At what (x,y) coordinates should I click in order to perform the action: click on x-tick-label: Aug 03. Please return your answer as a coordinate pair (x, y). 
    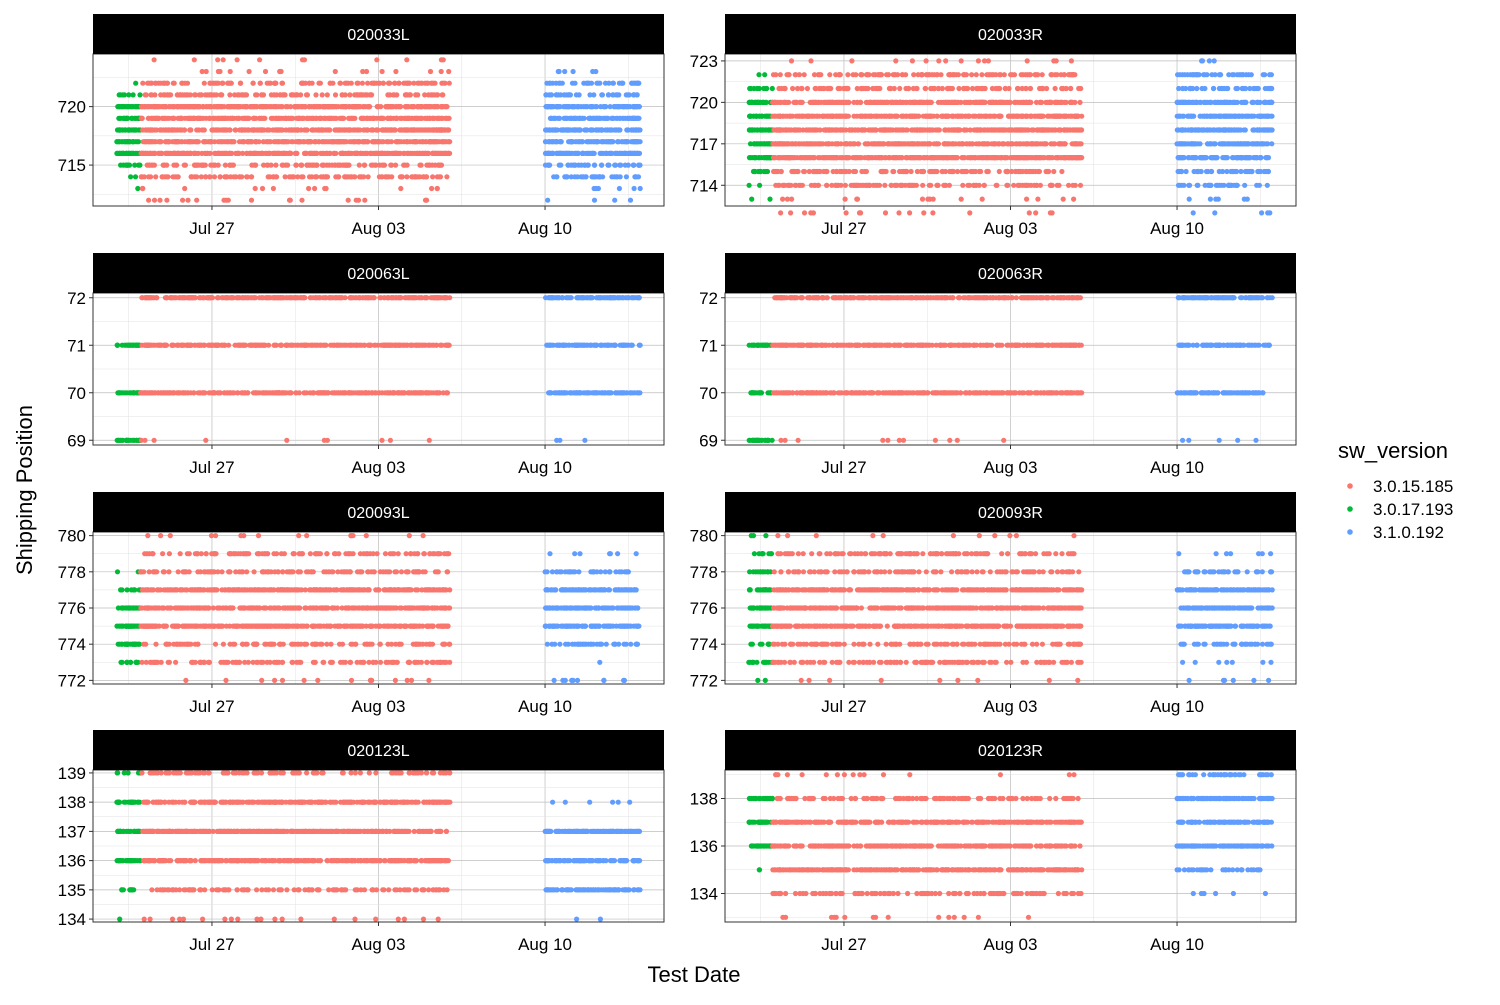
    Looking at the image, I should click on (379, 228).